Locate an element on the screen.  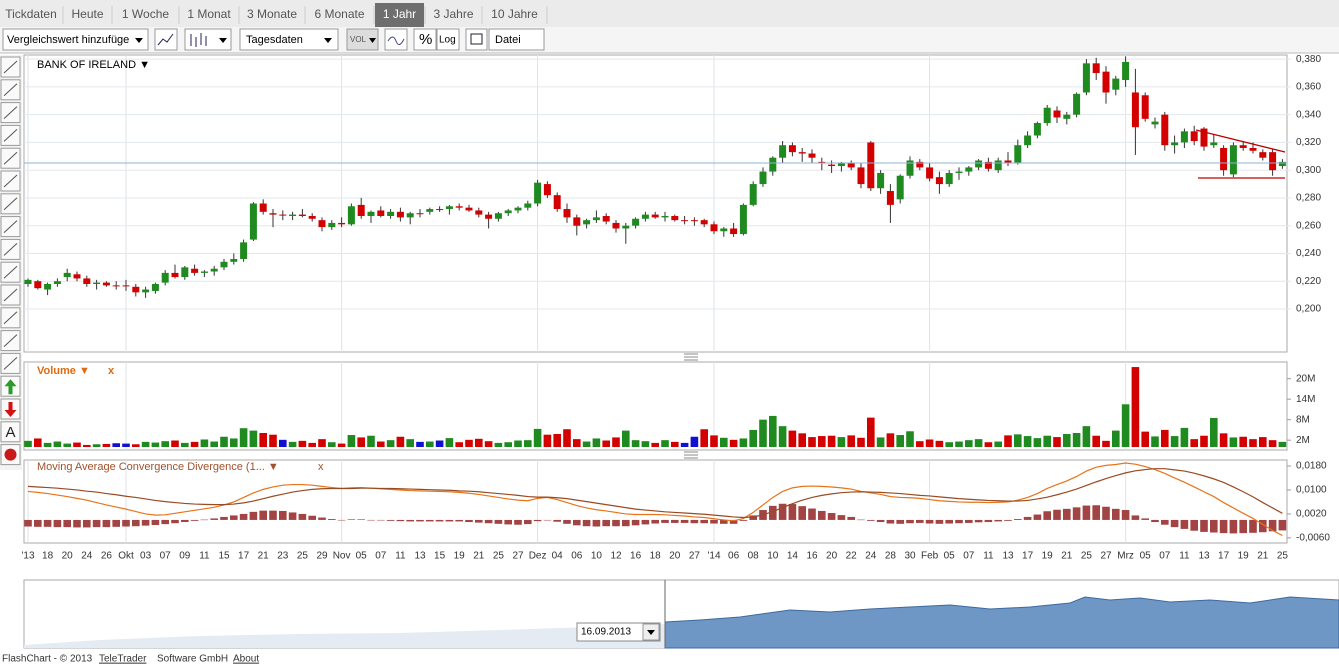
indicator-button is located at coordinates (396, 39).